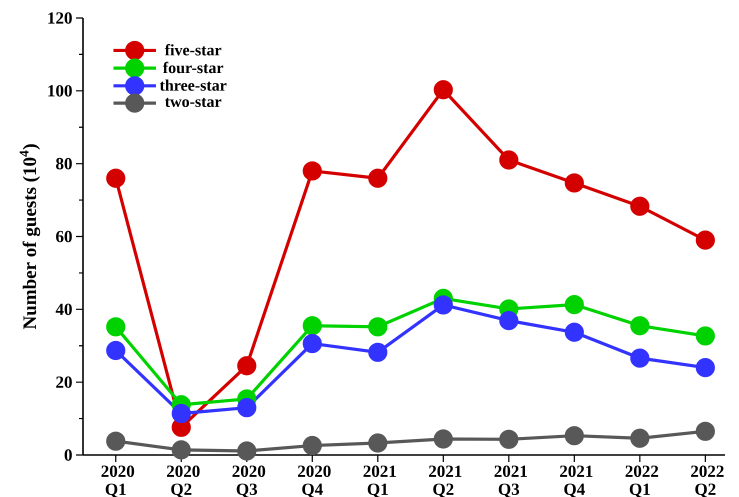 Image resolution: width=739 pixels, height=497 pixels. Describe the element at coordinates (193, 68) in the screenshot. I see `legend-label: four-star` at that location.